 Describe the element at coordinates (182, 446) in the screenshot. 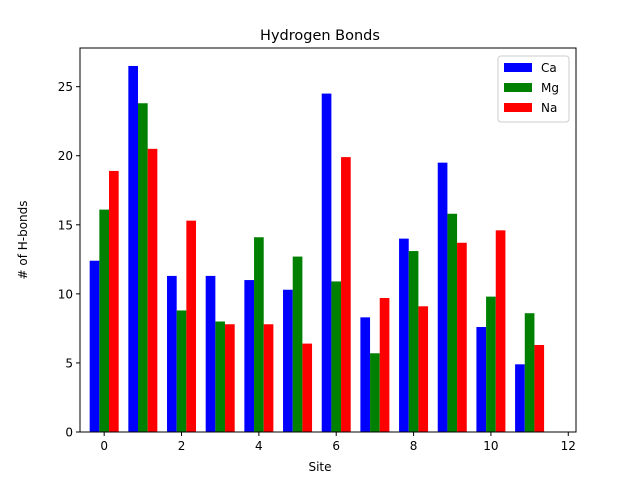

I see `x-tick-label: 2` at that location.